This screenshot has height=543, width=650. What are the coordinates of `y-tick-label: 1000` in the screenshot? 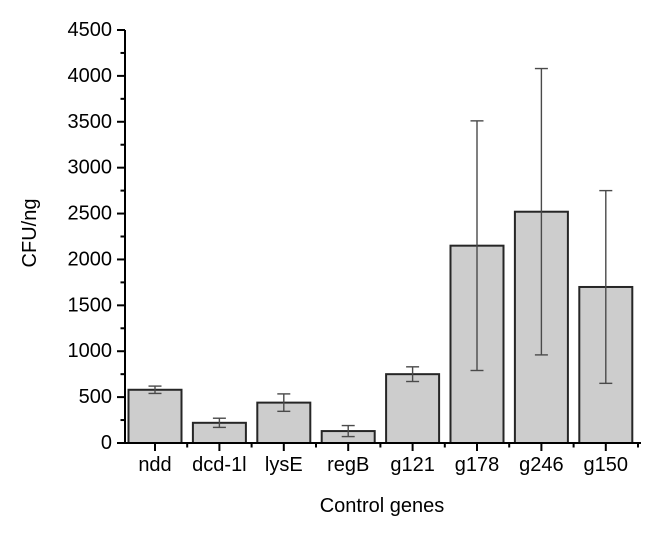 It's located at (90, 351).